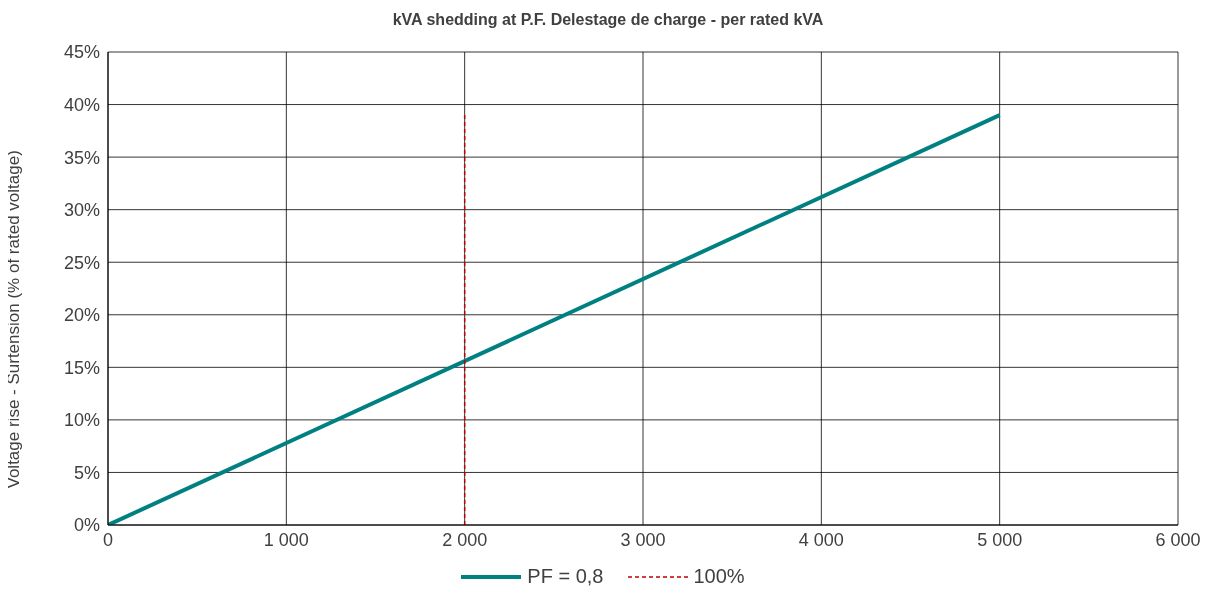 The height and width of the screenshot is (606, 1216). I want to click on y-tick-label: 20%, so click(81, 315).